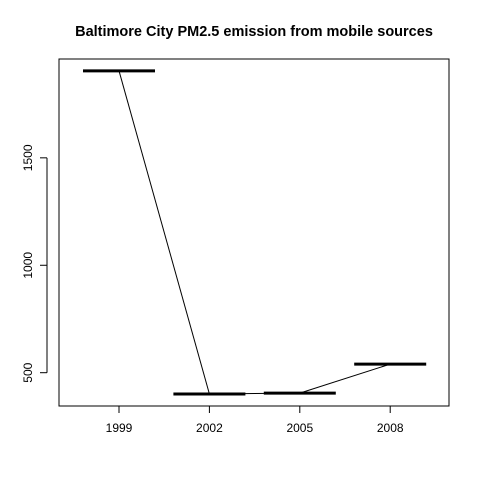 This screenshot has width=480, height=480. Describe the element at coordinates (119, 428) in the screenshot. I see `x-tick-label: 1999` at that location.